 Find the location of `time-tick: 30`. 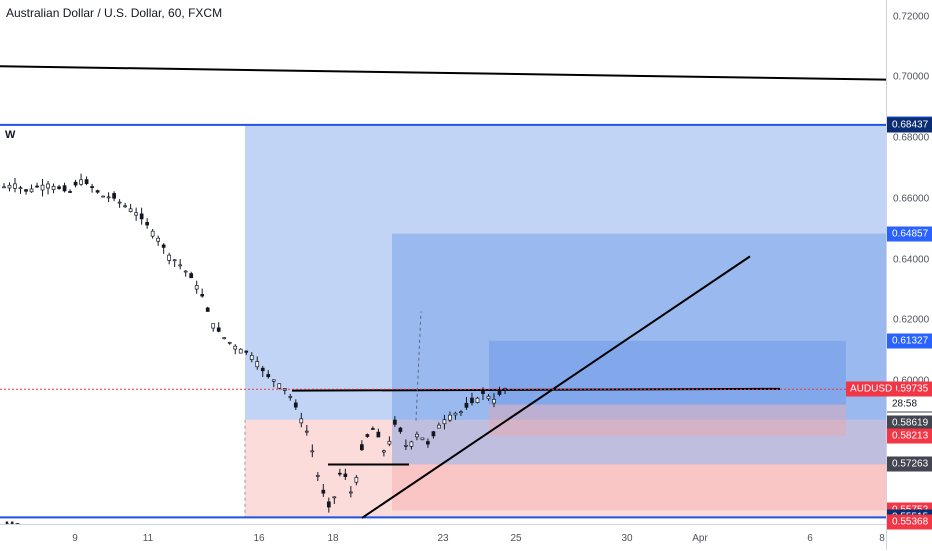

time-tick: 30 is located at coordinates (627, 538).